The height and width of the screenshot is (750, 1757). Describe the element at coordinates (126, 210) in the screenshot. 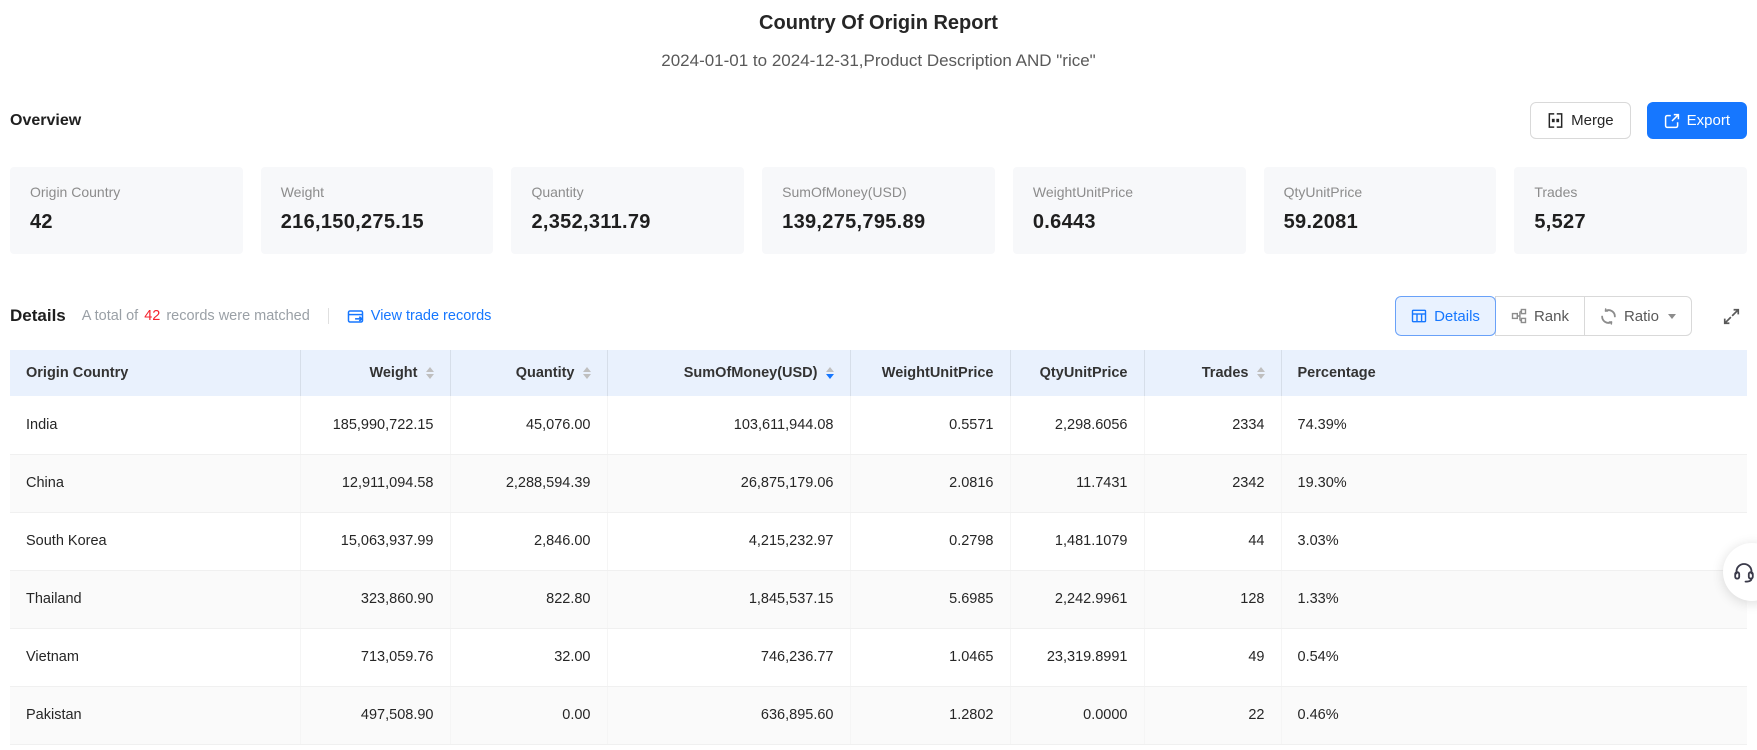

I see `stat-card-origin-country: Origin Country 42` at that location.